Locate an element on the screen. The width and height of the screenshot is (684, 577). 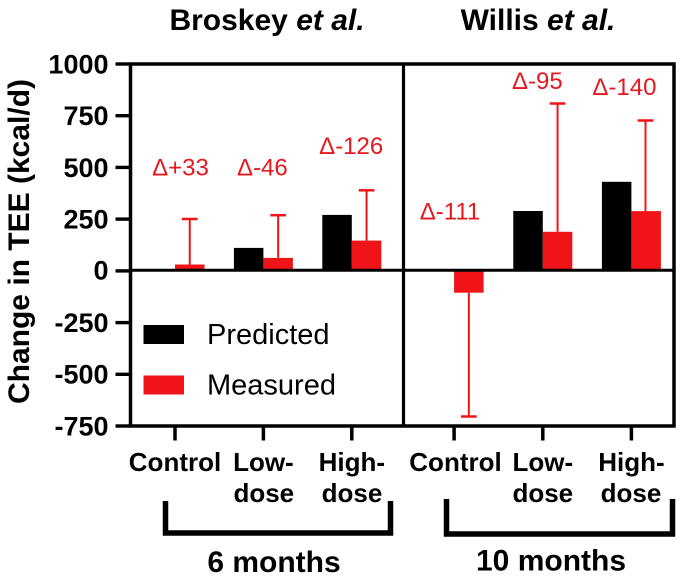
svg-text: 500 is located at coordinates (85, 168).